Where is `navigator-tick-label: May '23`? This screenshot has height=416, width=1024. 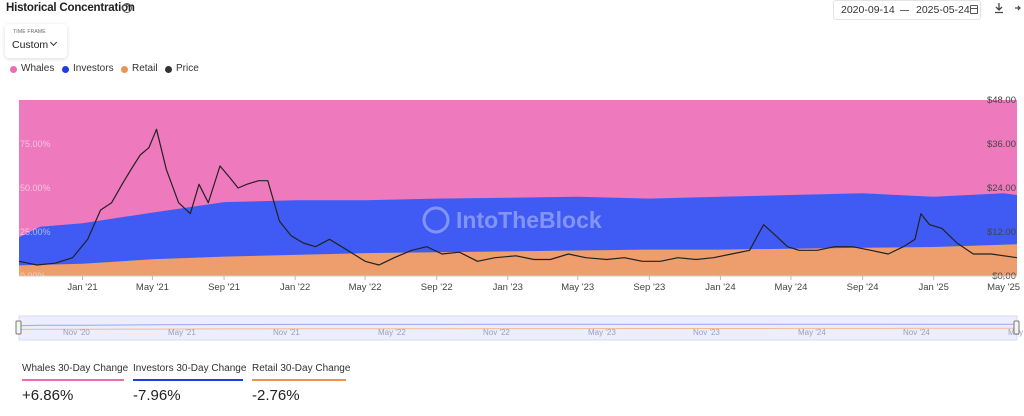 navigator-tick-label: May '23 is located at coordinates (602, 332).